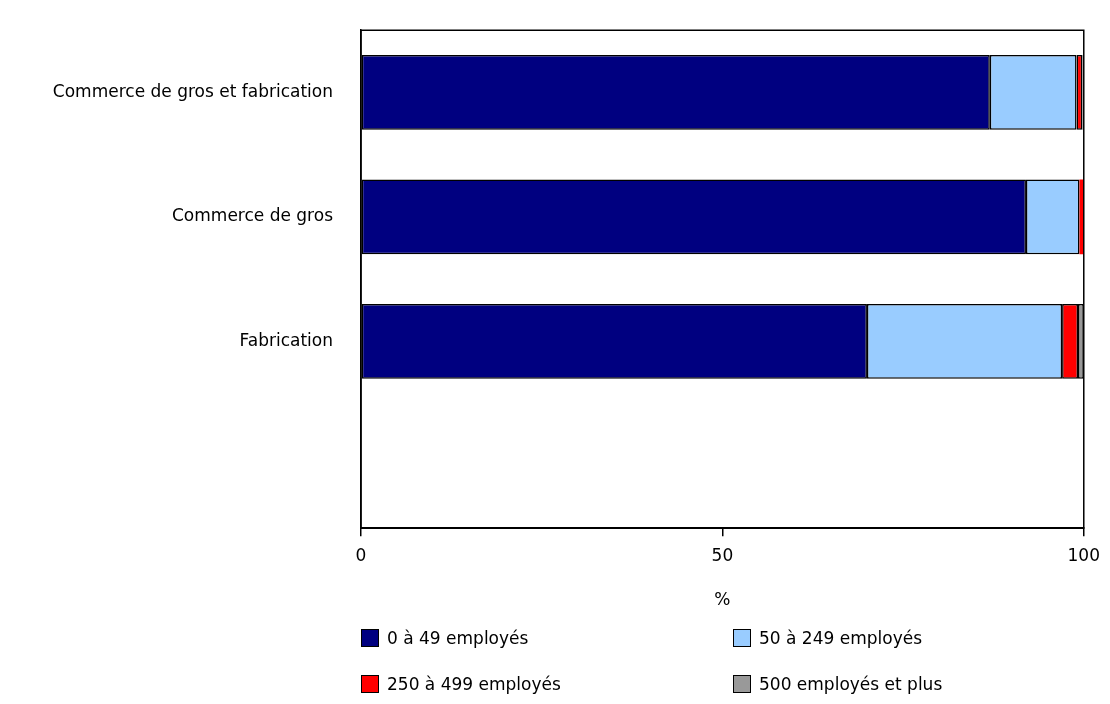  I want to click on x-tick-label: 100, so click(1083, 554).